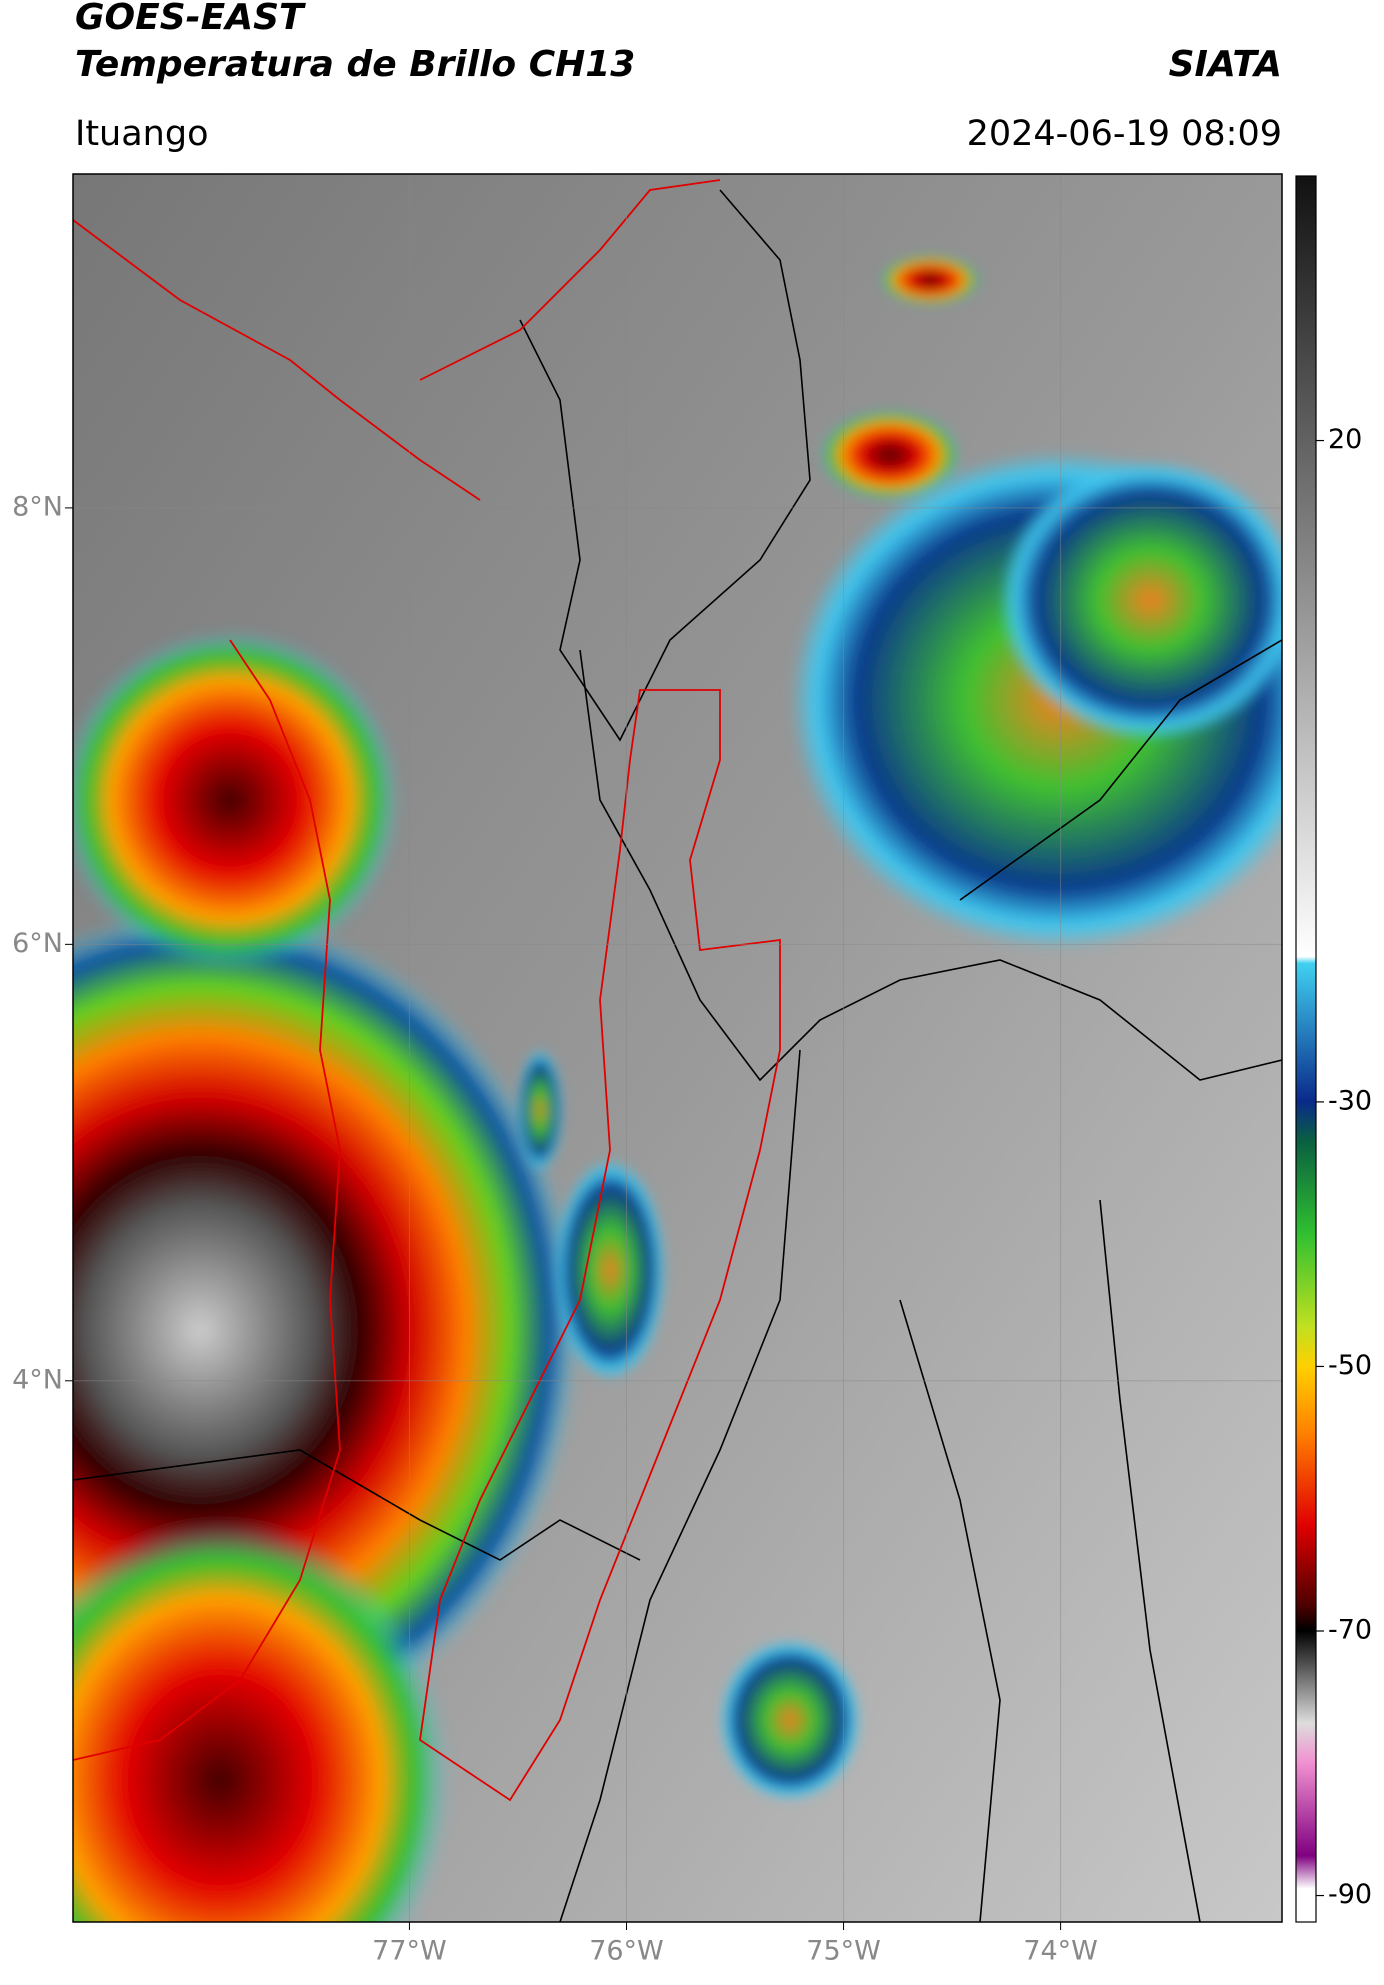 This screenshot has height=1985, width=1384. Describe the element at coordinates (37, 1379) in the screenshot. I see `lat-tick-label: 4°N` at that location.